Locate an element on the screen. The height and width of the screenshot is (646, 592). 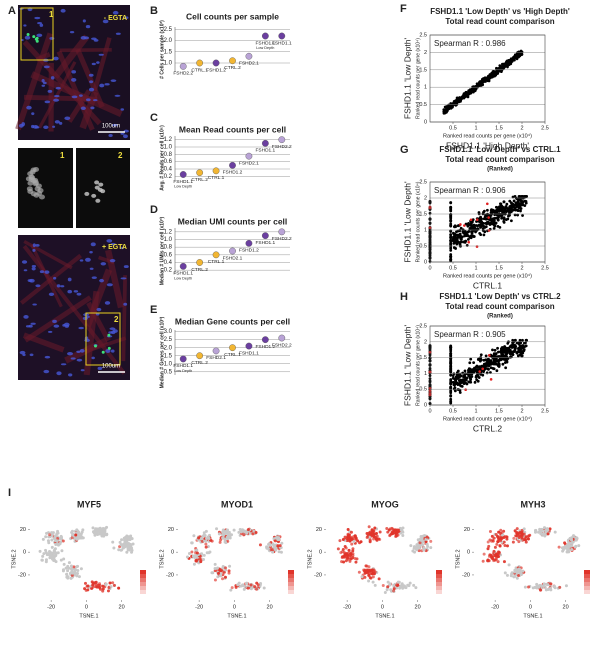
chart-title: MYOG is located at coordinates (385, 504).